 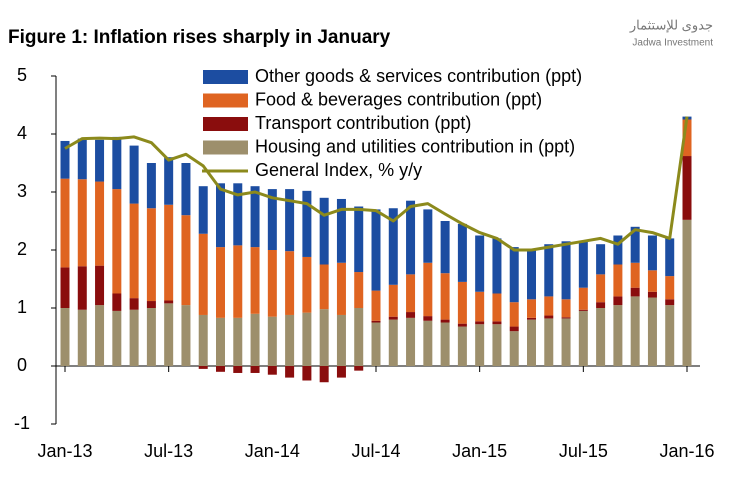 What do you see at coordinates (583, 451) in the screenshot?
I see `x-tick-label: Jul-15` at bounding box center [583, 451].